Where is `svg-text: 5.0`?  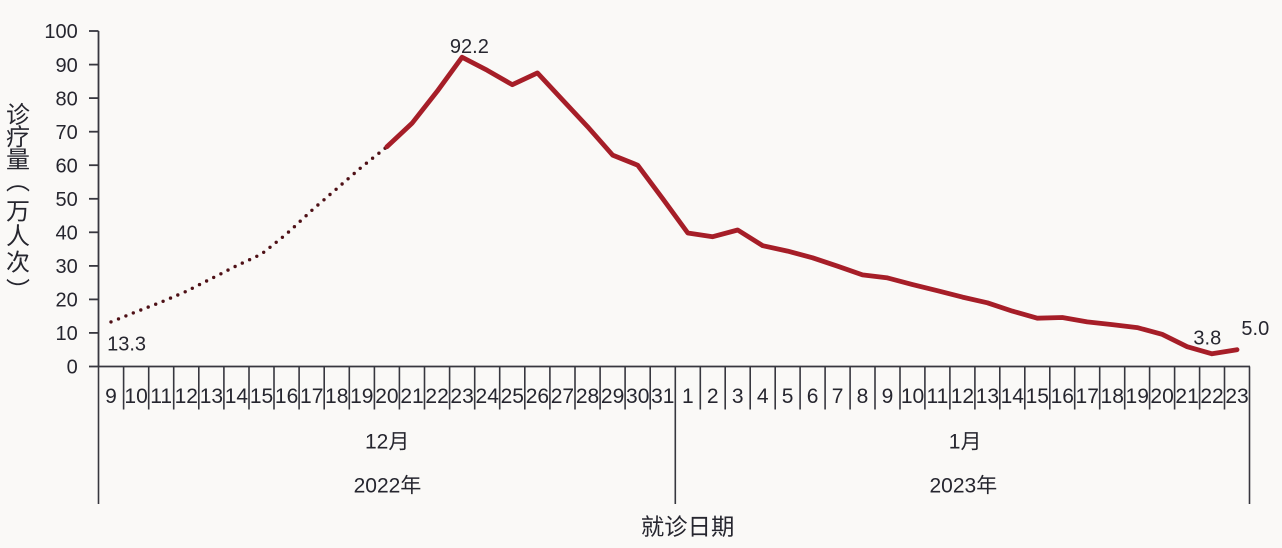 svg-text: 5.0 is located at coordinates (1255, 329).